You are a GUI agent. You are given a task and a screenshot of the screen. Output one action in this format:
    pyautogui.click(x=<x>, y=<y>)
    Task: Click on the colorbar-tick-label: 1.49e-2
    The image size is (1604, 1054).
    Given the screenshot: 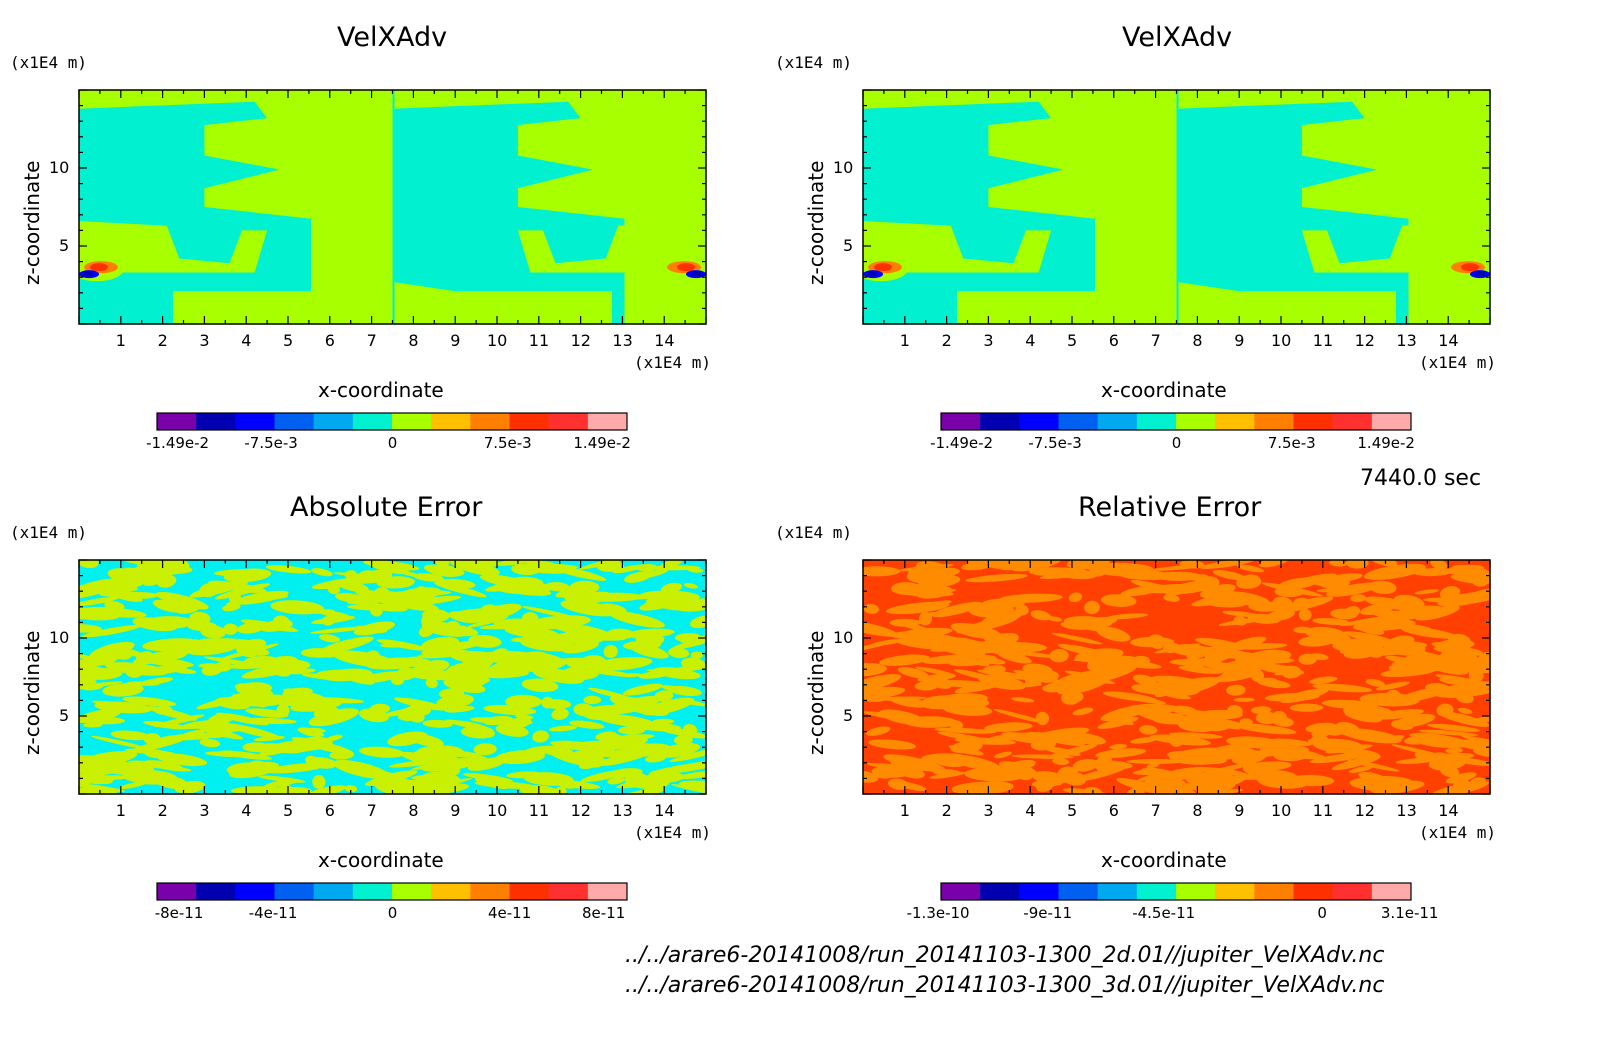 What is the action you would take?
    pyautogui.click(x=1386, y=443)
    